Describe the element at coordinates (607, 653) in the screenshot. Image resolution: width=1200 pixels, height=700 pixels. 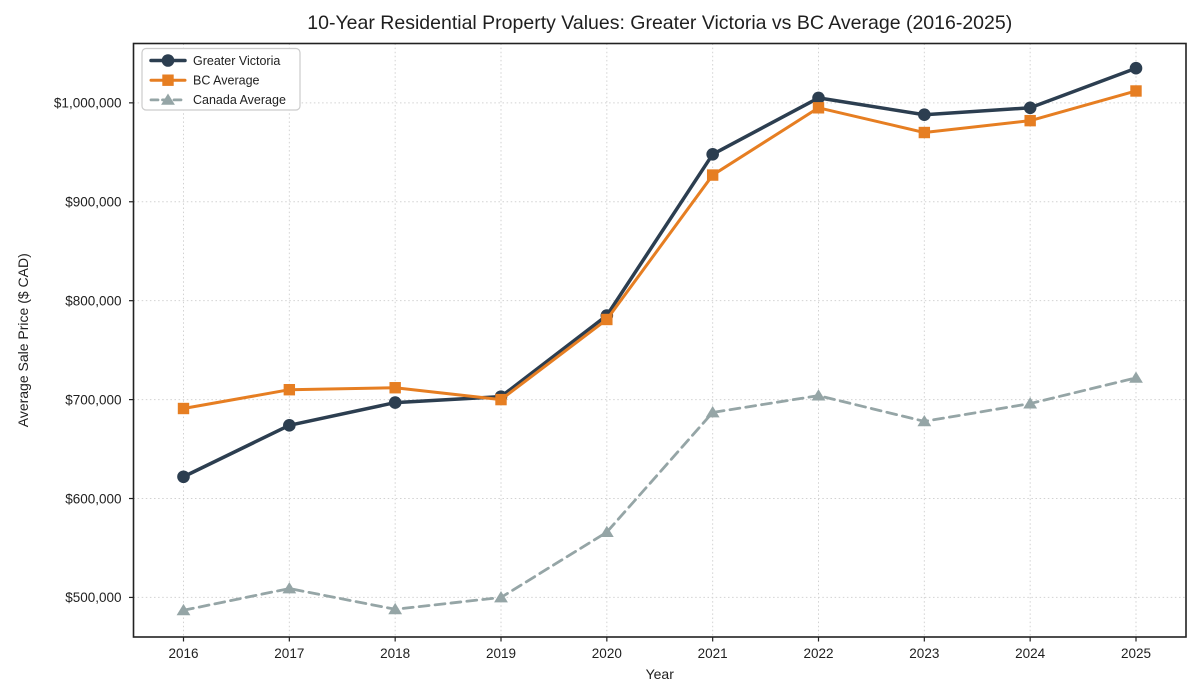
I see `x-tick-label: 2020` at that location.